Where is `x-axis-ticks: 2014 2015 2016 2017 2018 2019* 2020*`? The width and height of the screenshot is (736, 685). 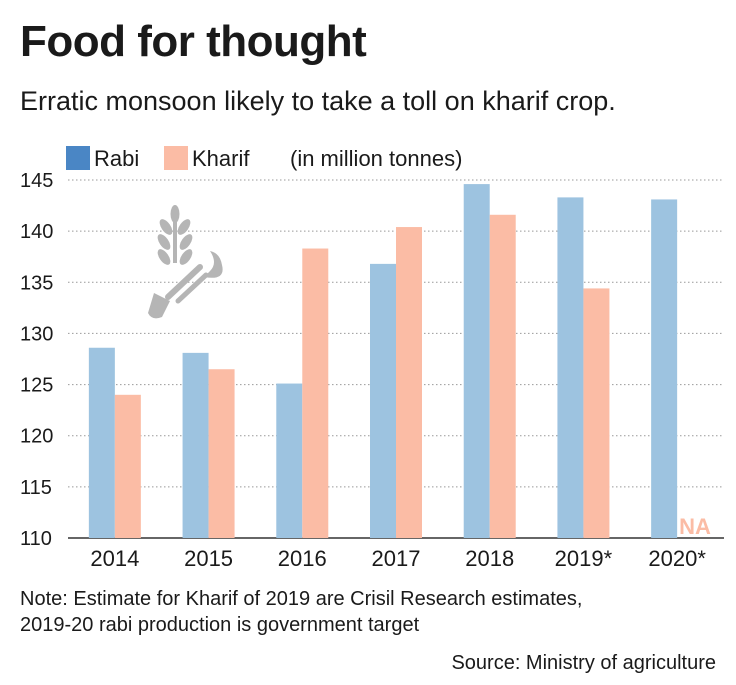 x-axis-ticks: 2014 2015 2016 2017 2018 2019* 2020* is located at coordinates (398, 558).